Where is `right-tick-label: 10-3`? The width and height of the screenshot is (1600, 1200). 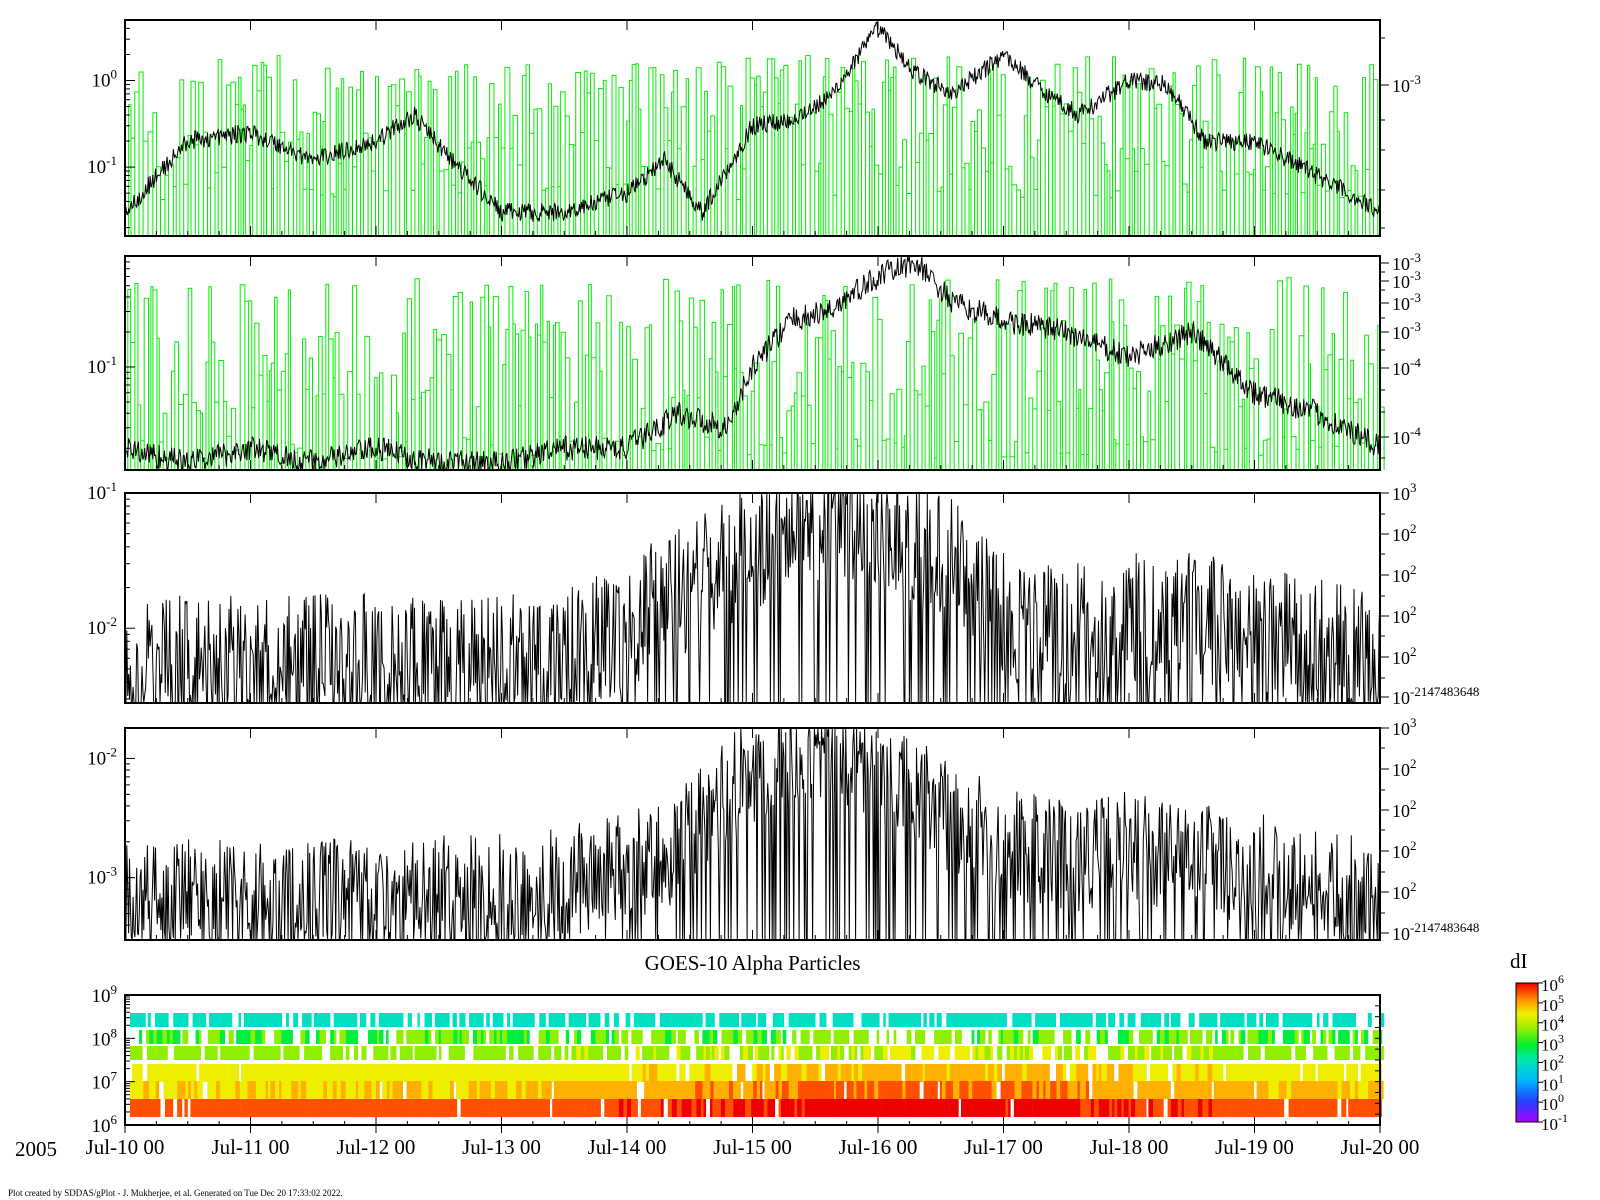 right-tick-label: 10-3 is located at coordinates (1406, 280).